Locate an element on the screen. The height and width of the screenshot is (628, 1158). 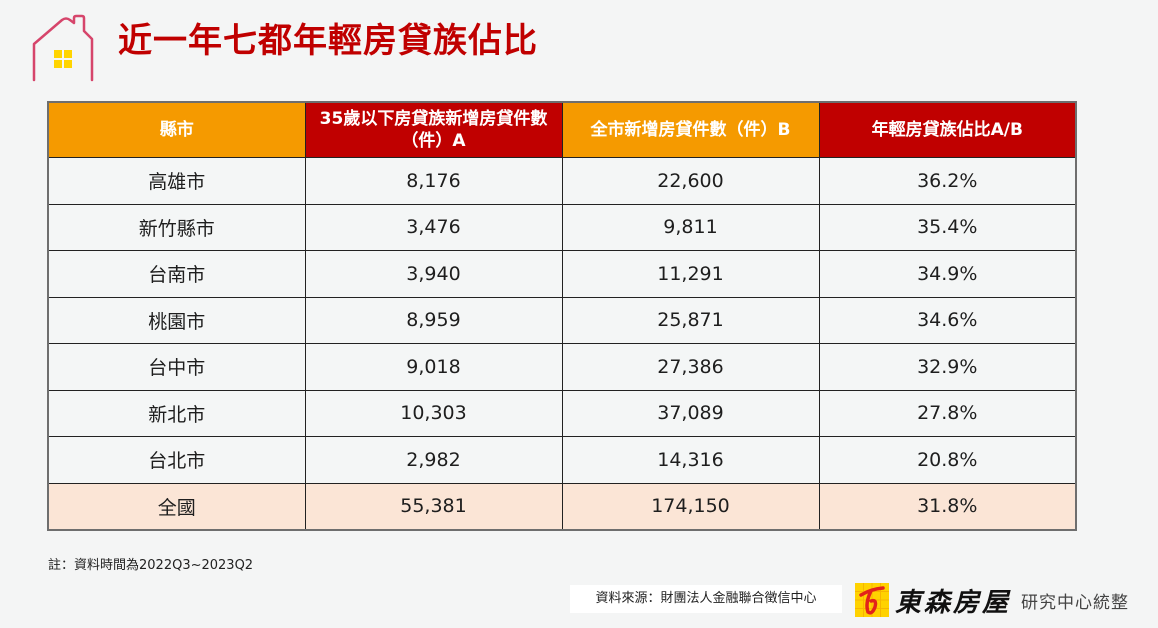
city-cell: 桃園市 is located at coordinates (176, 320).